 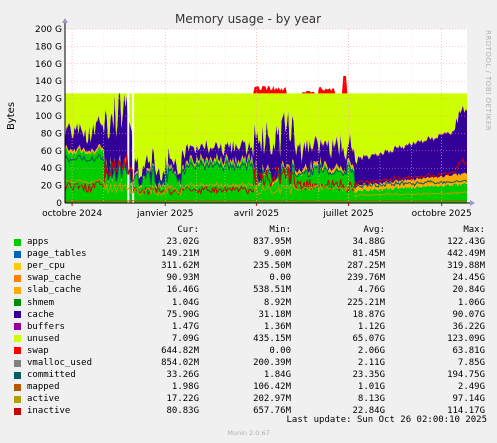 What do you see at coordinates (182, 411) in the screenshot?
I see `legend-cur: 80.83G` at bounding box center [182, 411].